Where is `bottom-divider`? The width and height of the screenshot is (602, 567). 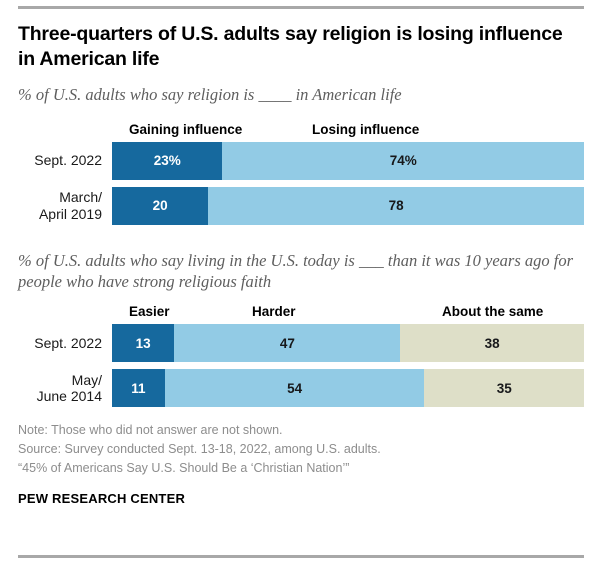 bottom-divider is located at coordinates (301, 556).